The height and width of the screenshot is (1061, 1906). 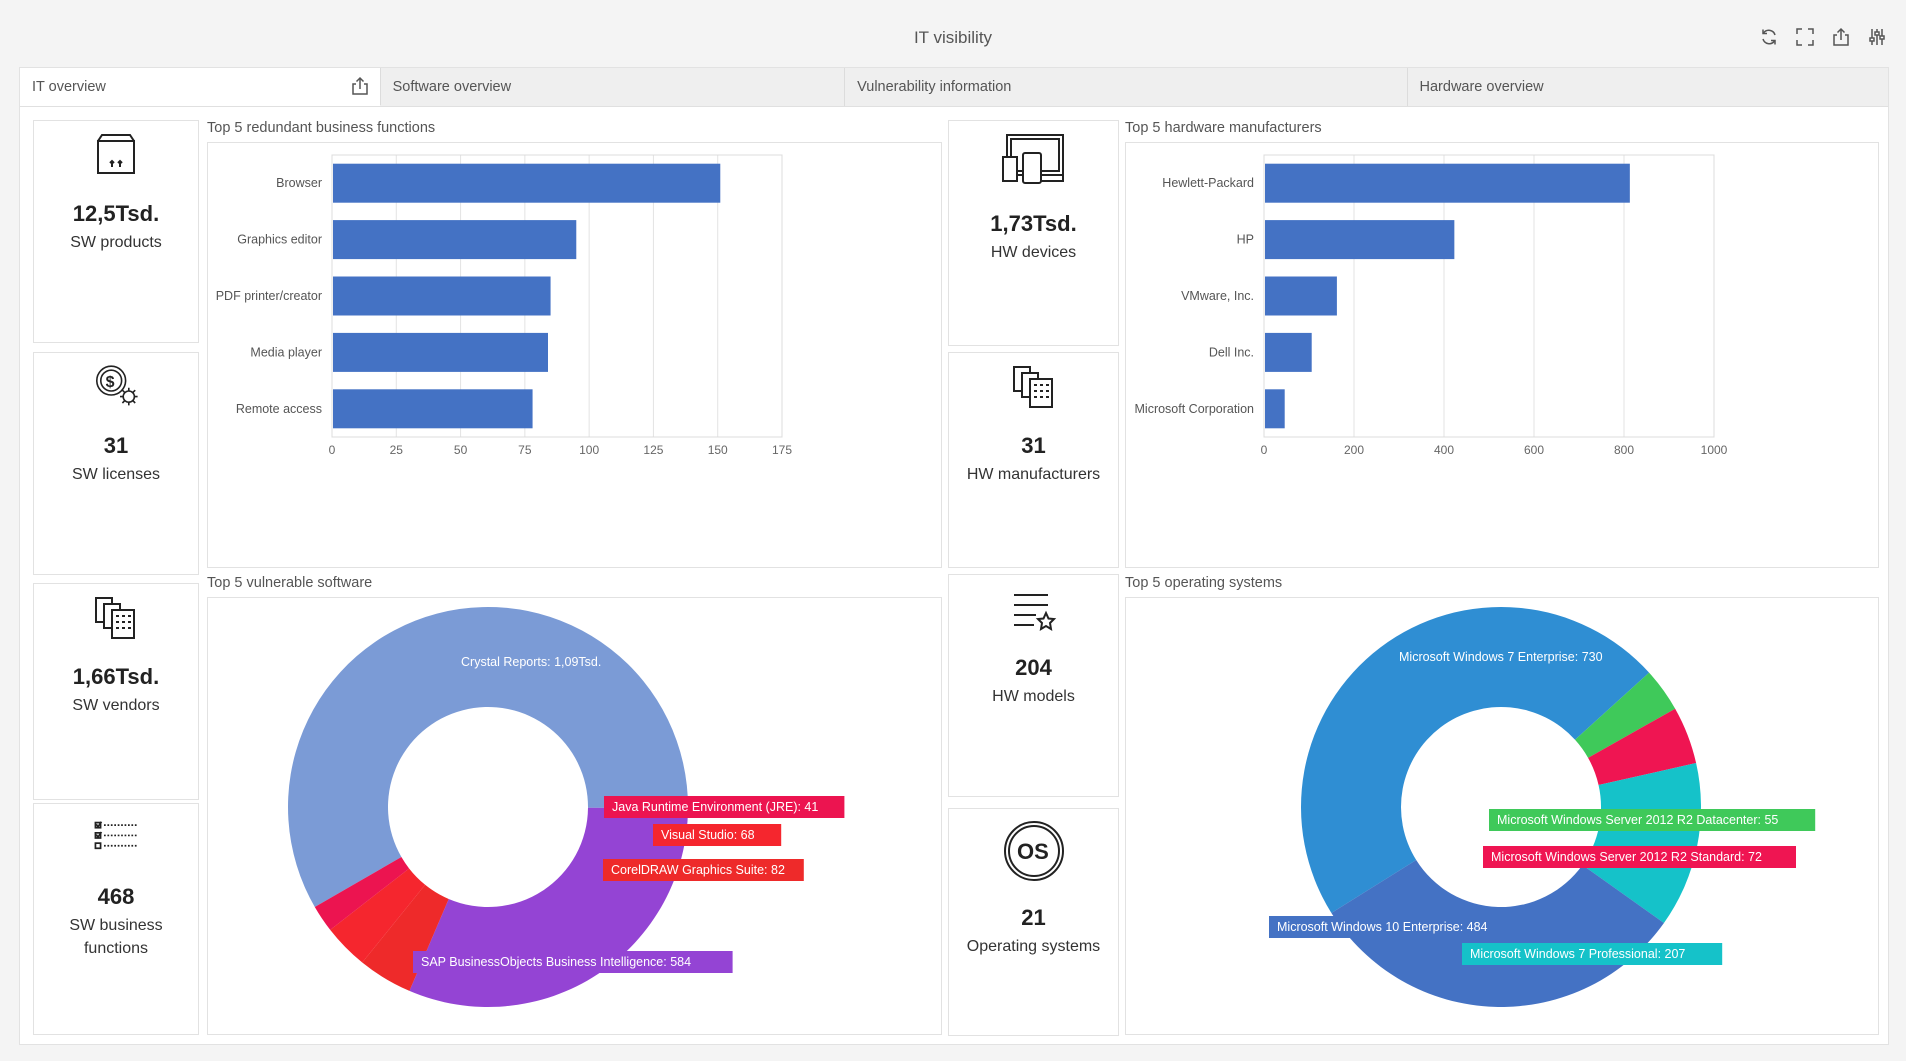 What do you see at coordinates (116, 242) in the screenshot?
I see `kpi-label: SW products` at bounding box center [116, 242].